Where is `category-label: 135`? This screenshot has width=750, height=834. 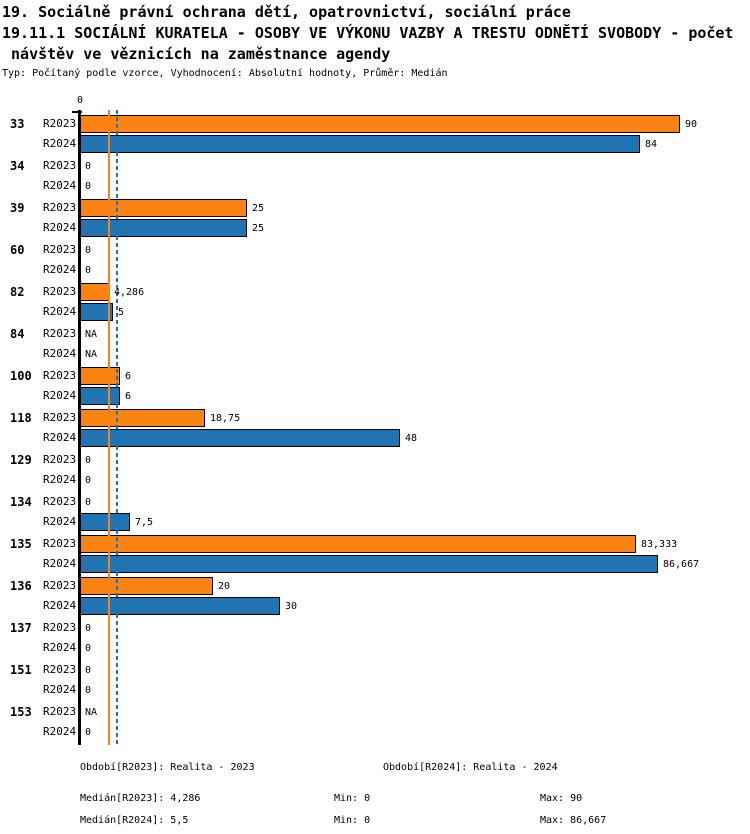
category-label: 135 is located at coordinates (21, 544).